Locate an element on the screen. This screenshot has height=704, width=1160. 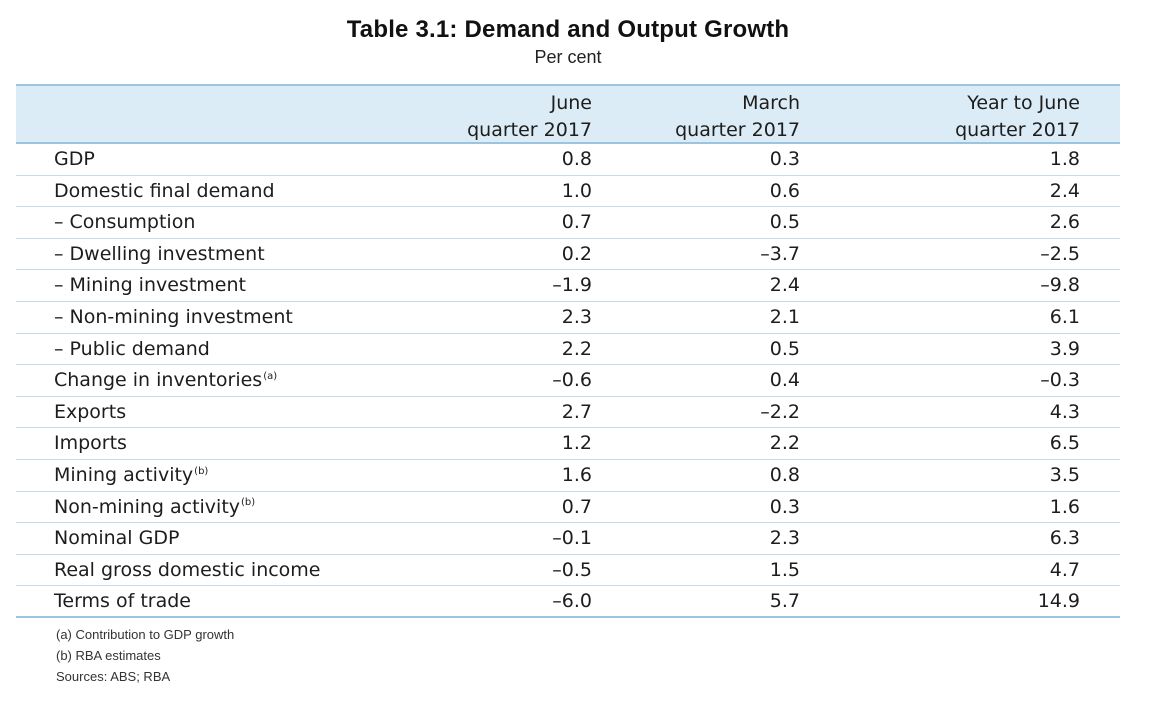
row-label-text: Non-mining activity is located at coordinates (147, 506).